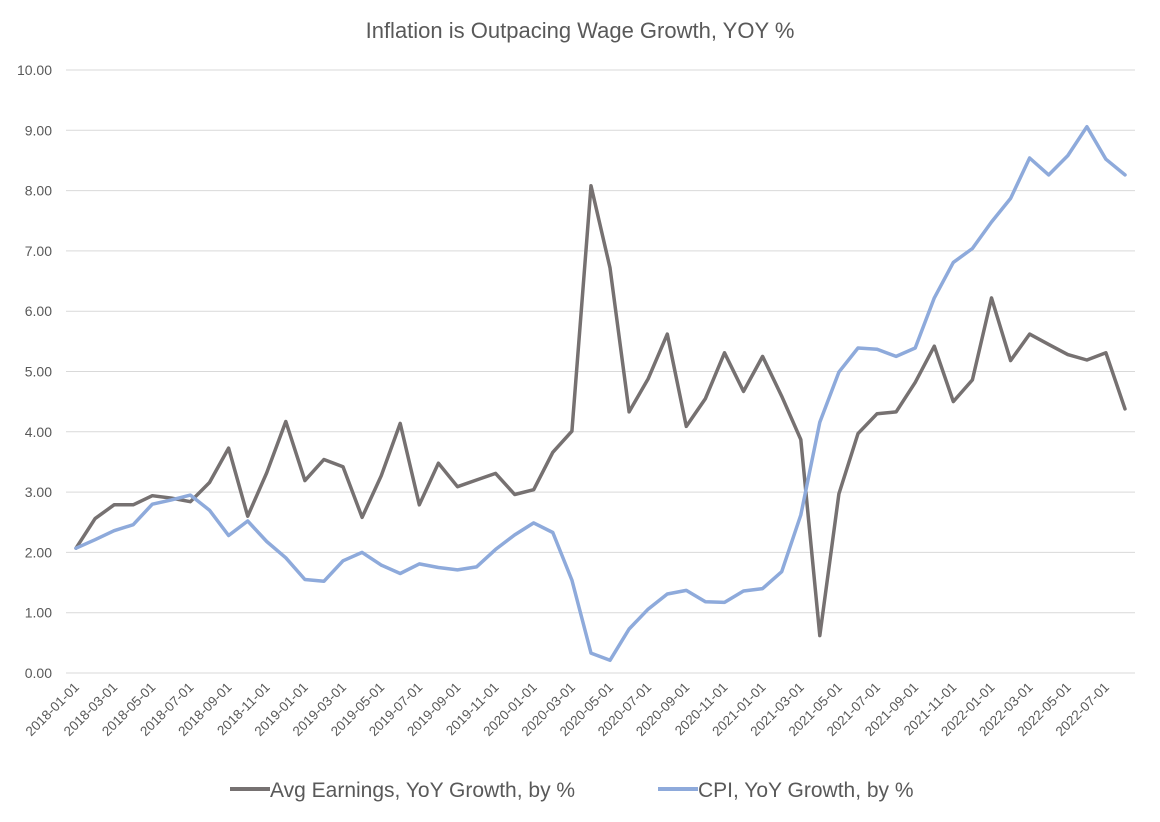 The image size is (1160, 822). What do you see at coordinates (38, 492) in the screenshot?
I see `y-tick-label: 3.00` at bounding box center [38, 492].